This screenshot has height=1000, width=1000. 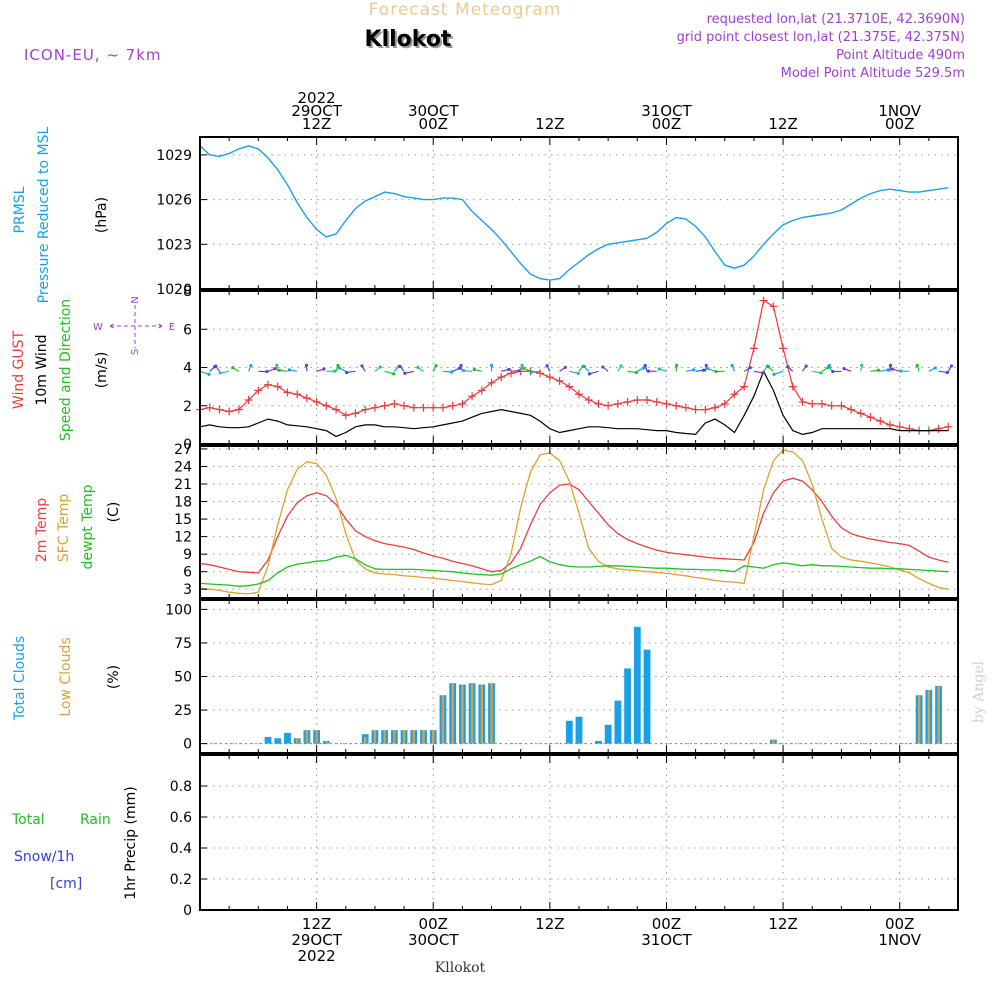 I want to click on low-clouds-label: Low Clouds, so click(x=66, y=676).